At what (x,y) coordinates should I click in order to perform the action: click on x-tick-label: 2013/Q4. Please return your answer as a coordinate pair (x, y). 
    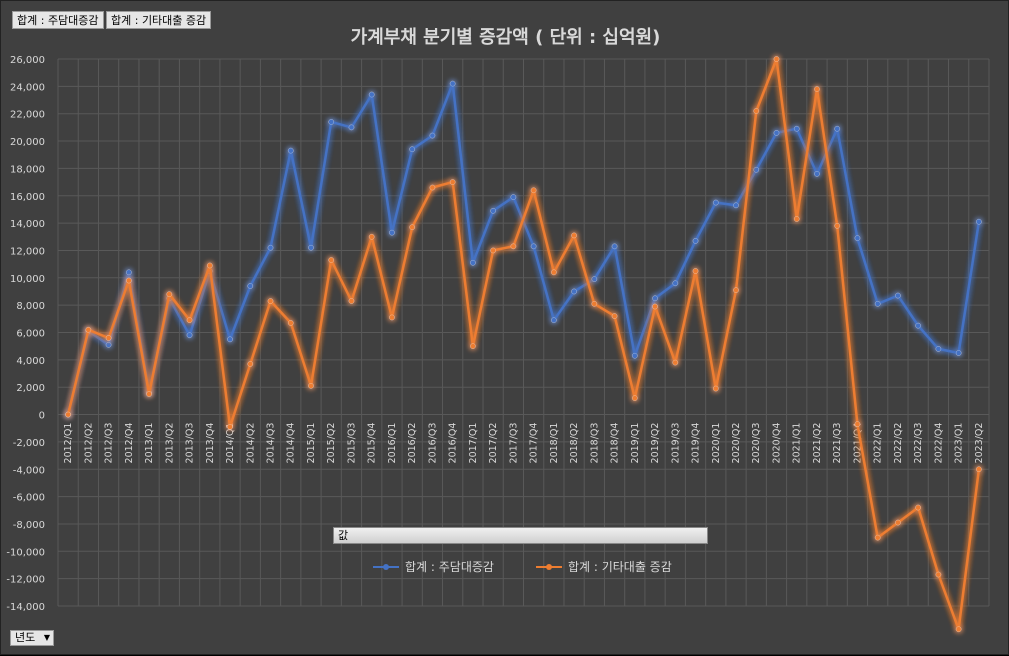
    Looking at the image, I should click on (210, 443).